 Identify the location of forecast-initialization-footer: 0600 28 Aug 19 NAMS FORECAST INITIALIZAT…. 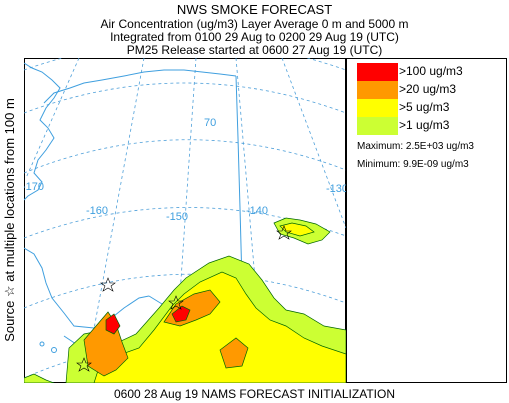
(254, 394).